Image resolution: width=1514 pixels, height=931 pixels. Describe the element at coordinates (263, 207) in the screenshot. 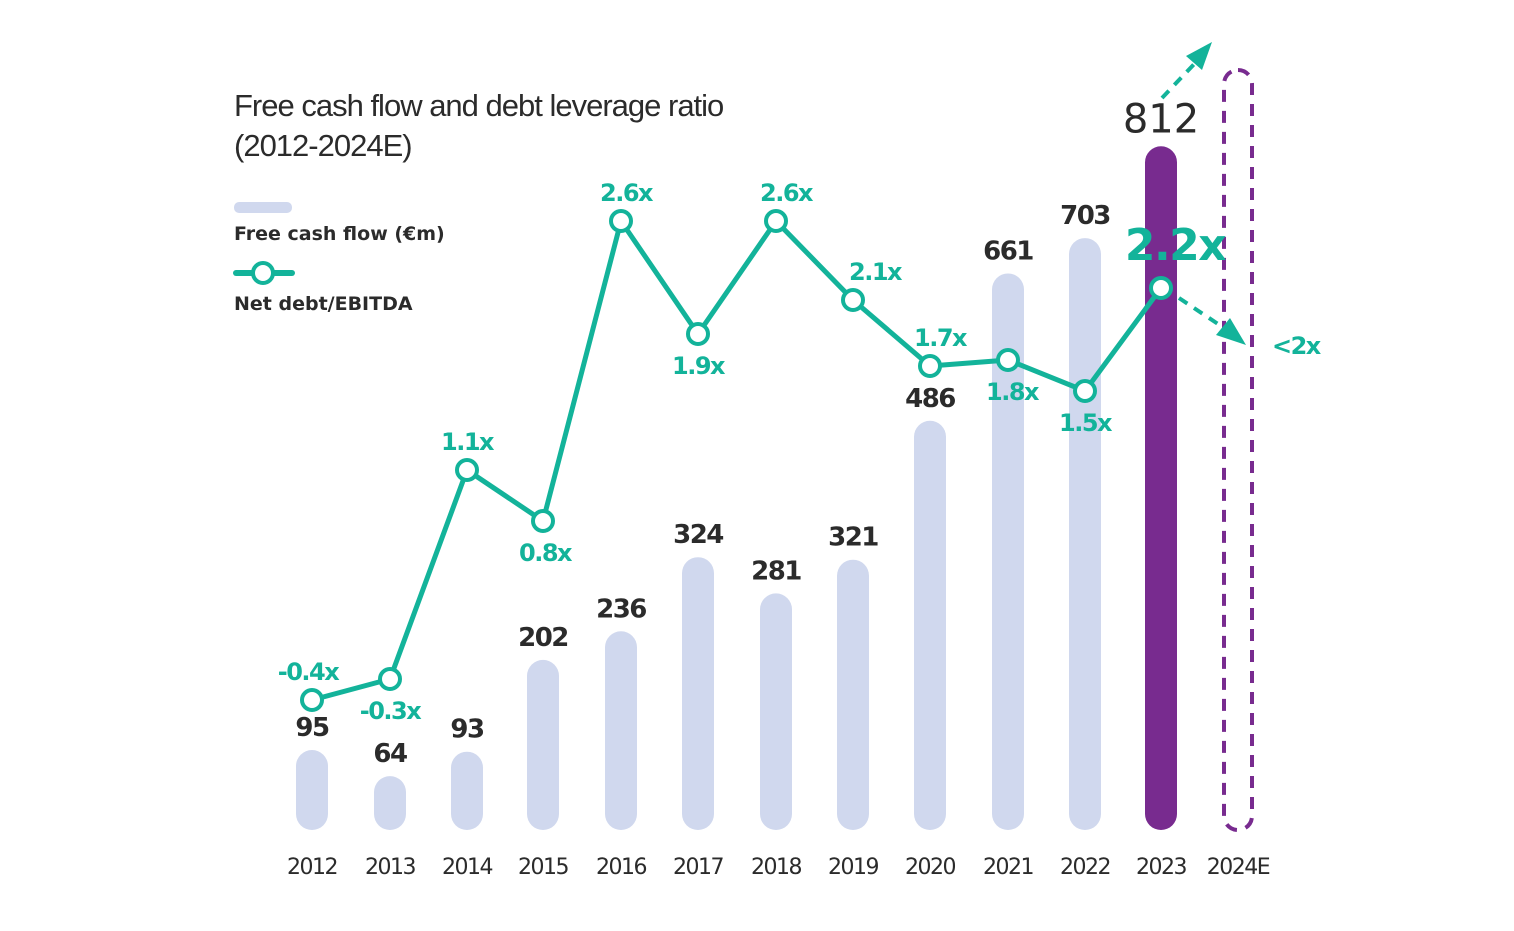

I see `legend-bar-swatch` at that location.